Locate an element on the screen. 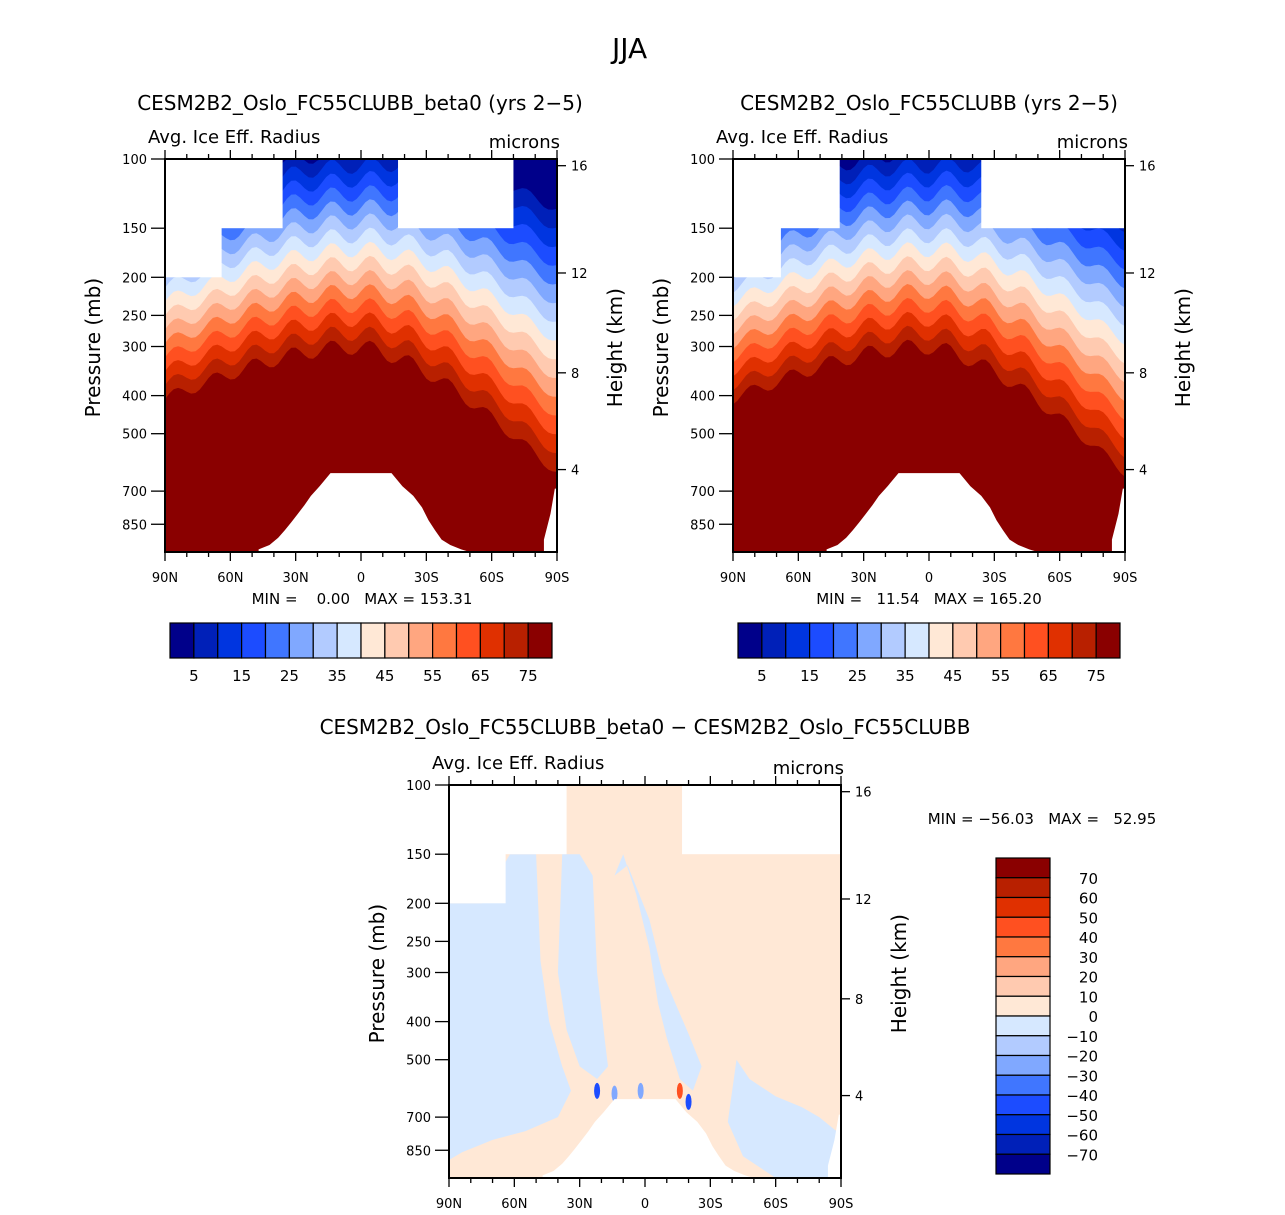 This screenshot has height=1215, width=1285. colorbar-label: 30 is located at coordinates (1088, 958).